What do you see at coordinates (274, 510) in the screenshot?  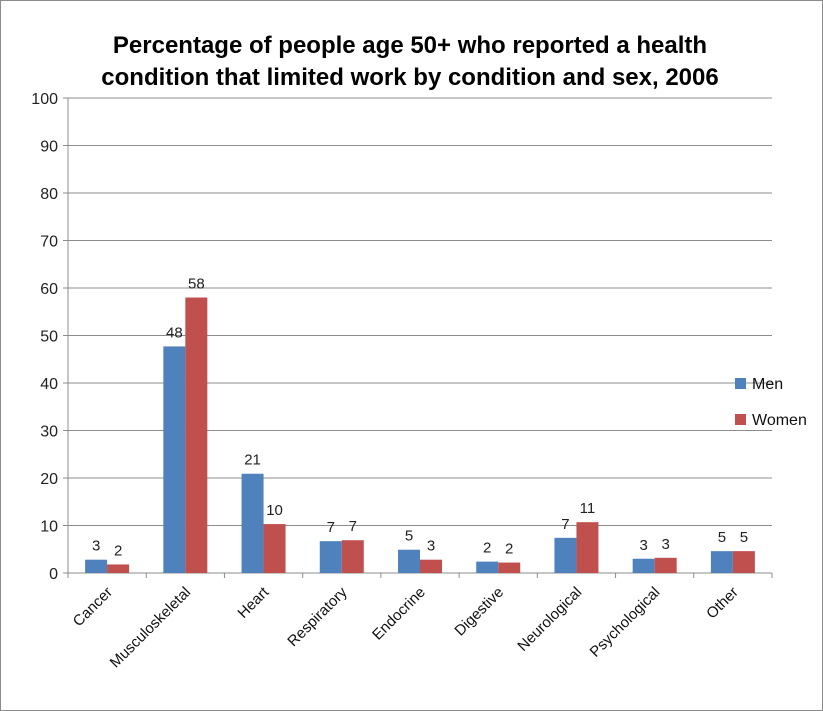 I see `data-label: 10` at bounding box center [274, 510].